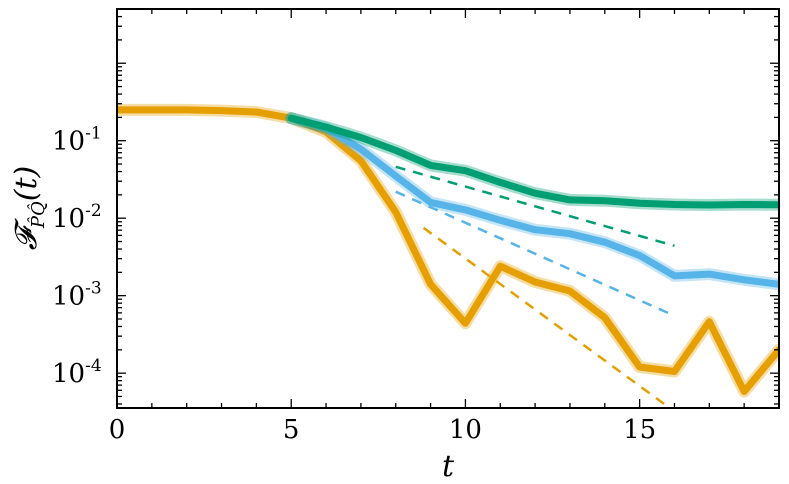 The image size is (789, 484). What do you see at coordinates (291, 430) in the screenshot?
I see `x-tick-label: 5` at bounding box center [291, 430].